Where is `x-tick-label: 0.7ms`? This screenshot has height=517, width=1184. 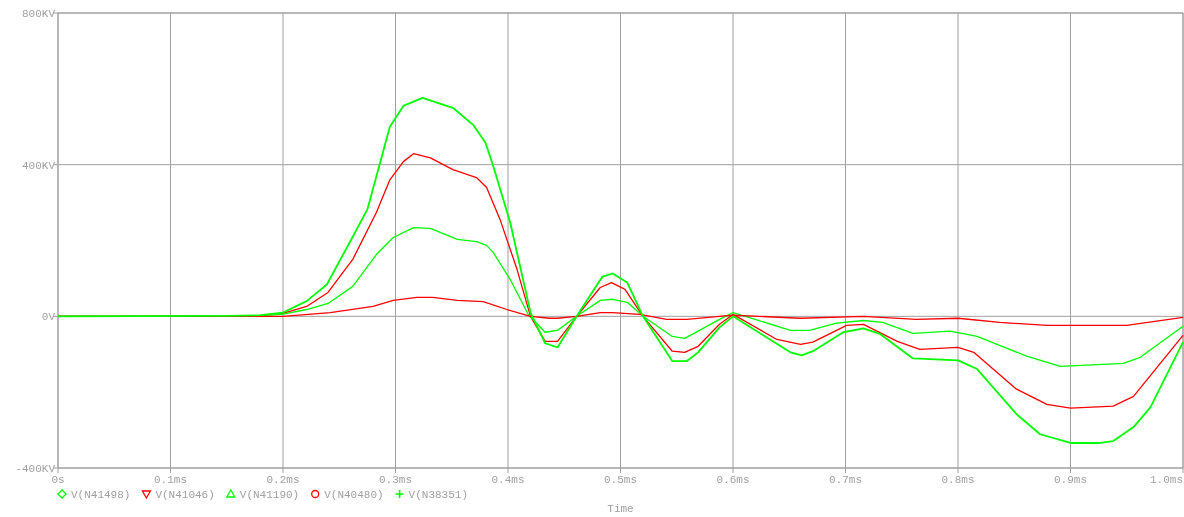
x-tick-label: 0.7ms is located at coordinates (845, 480).